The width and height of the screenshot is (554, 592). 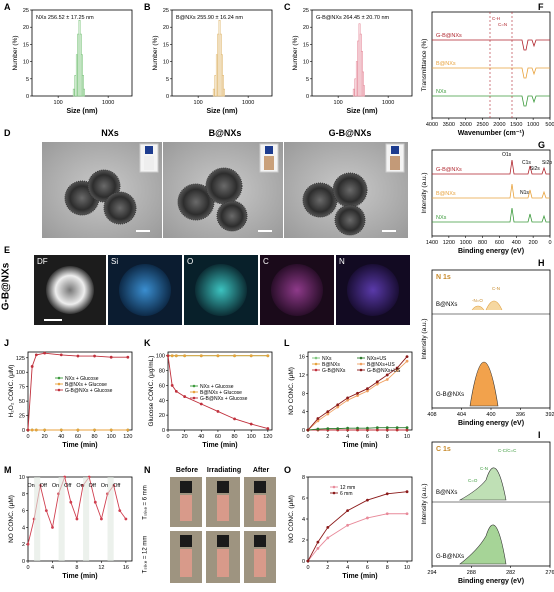 What do you see at coordinates (466, 125) in the screenshot?
I see `x-tick-label: 3000` at bounding box center [466, 125].